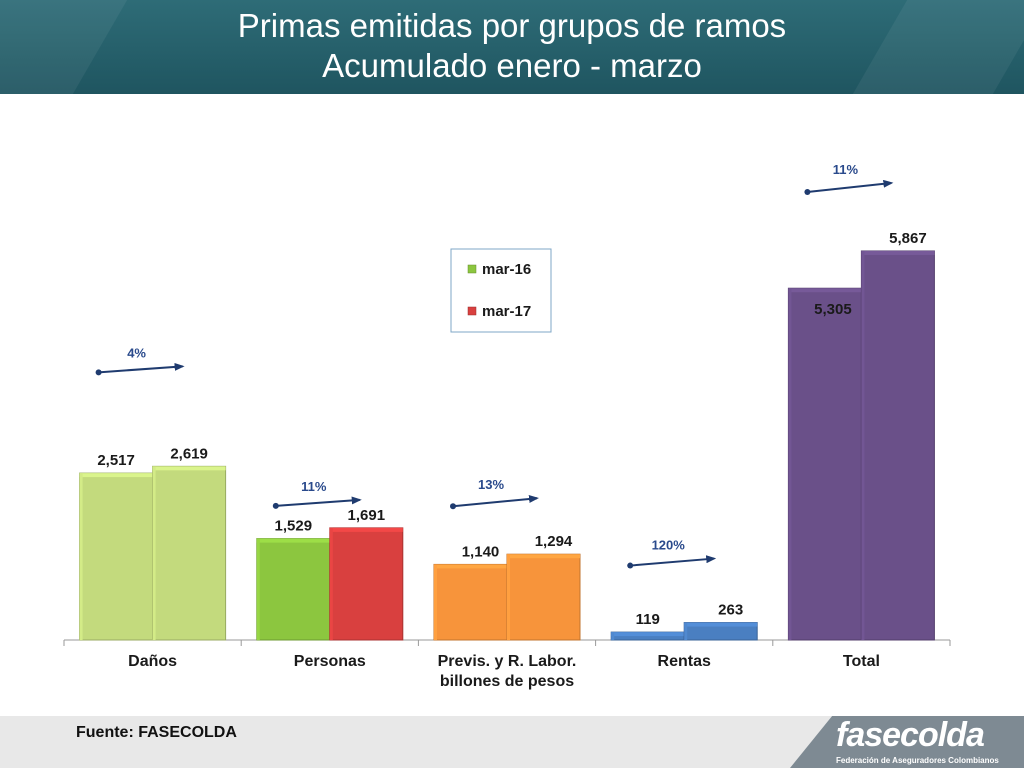 This screenshot has height=768, width=1024. What do you see at coordinates (910, 735) in the screenshot?
I see `fasecolda-logo: fasecolda` at bounding box center [910, 735].